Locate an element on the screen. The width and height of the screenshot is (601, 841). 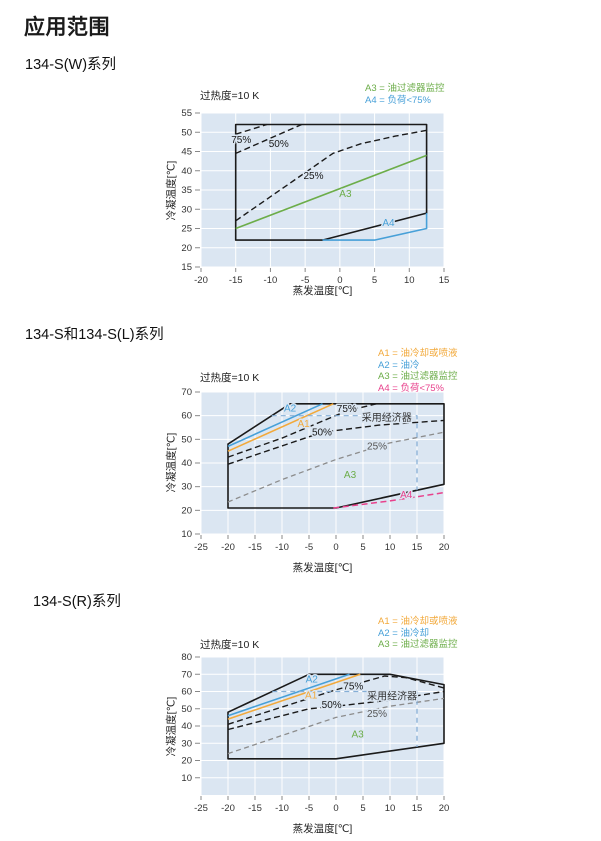
y-tick-label: 10 is located at coordinates (186, 534).